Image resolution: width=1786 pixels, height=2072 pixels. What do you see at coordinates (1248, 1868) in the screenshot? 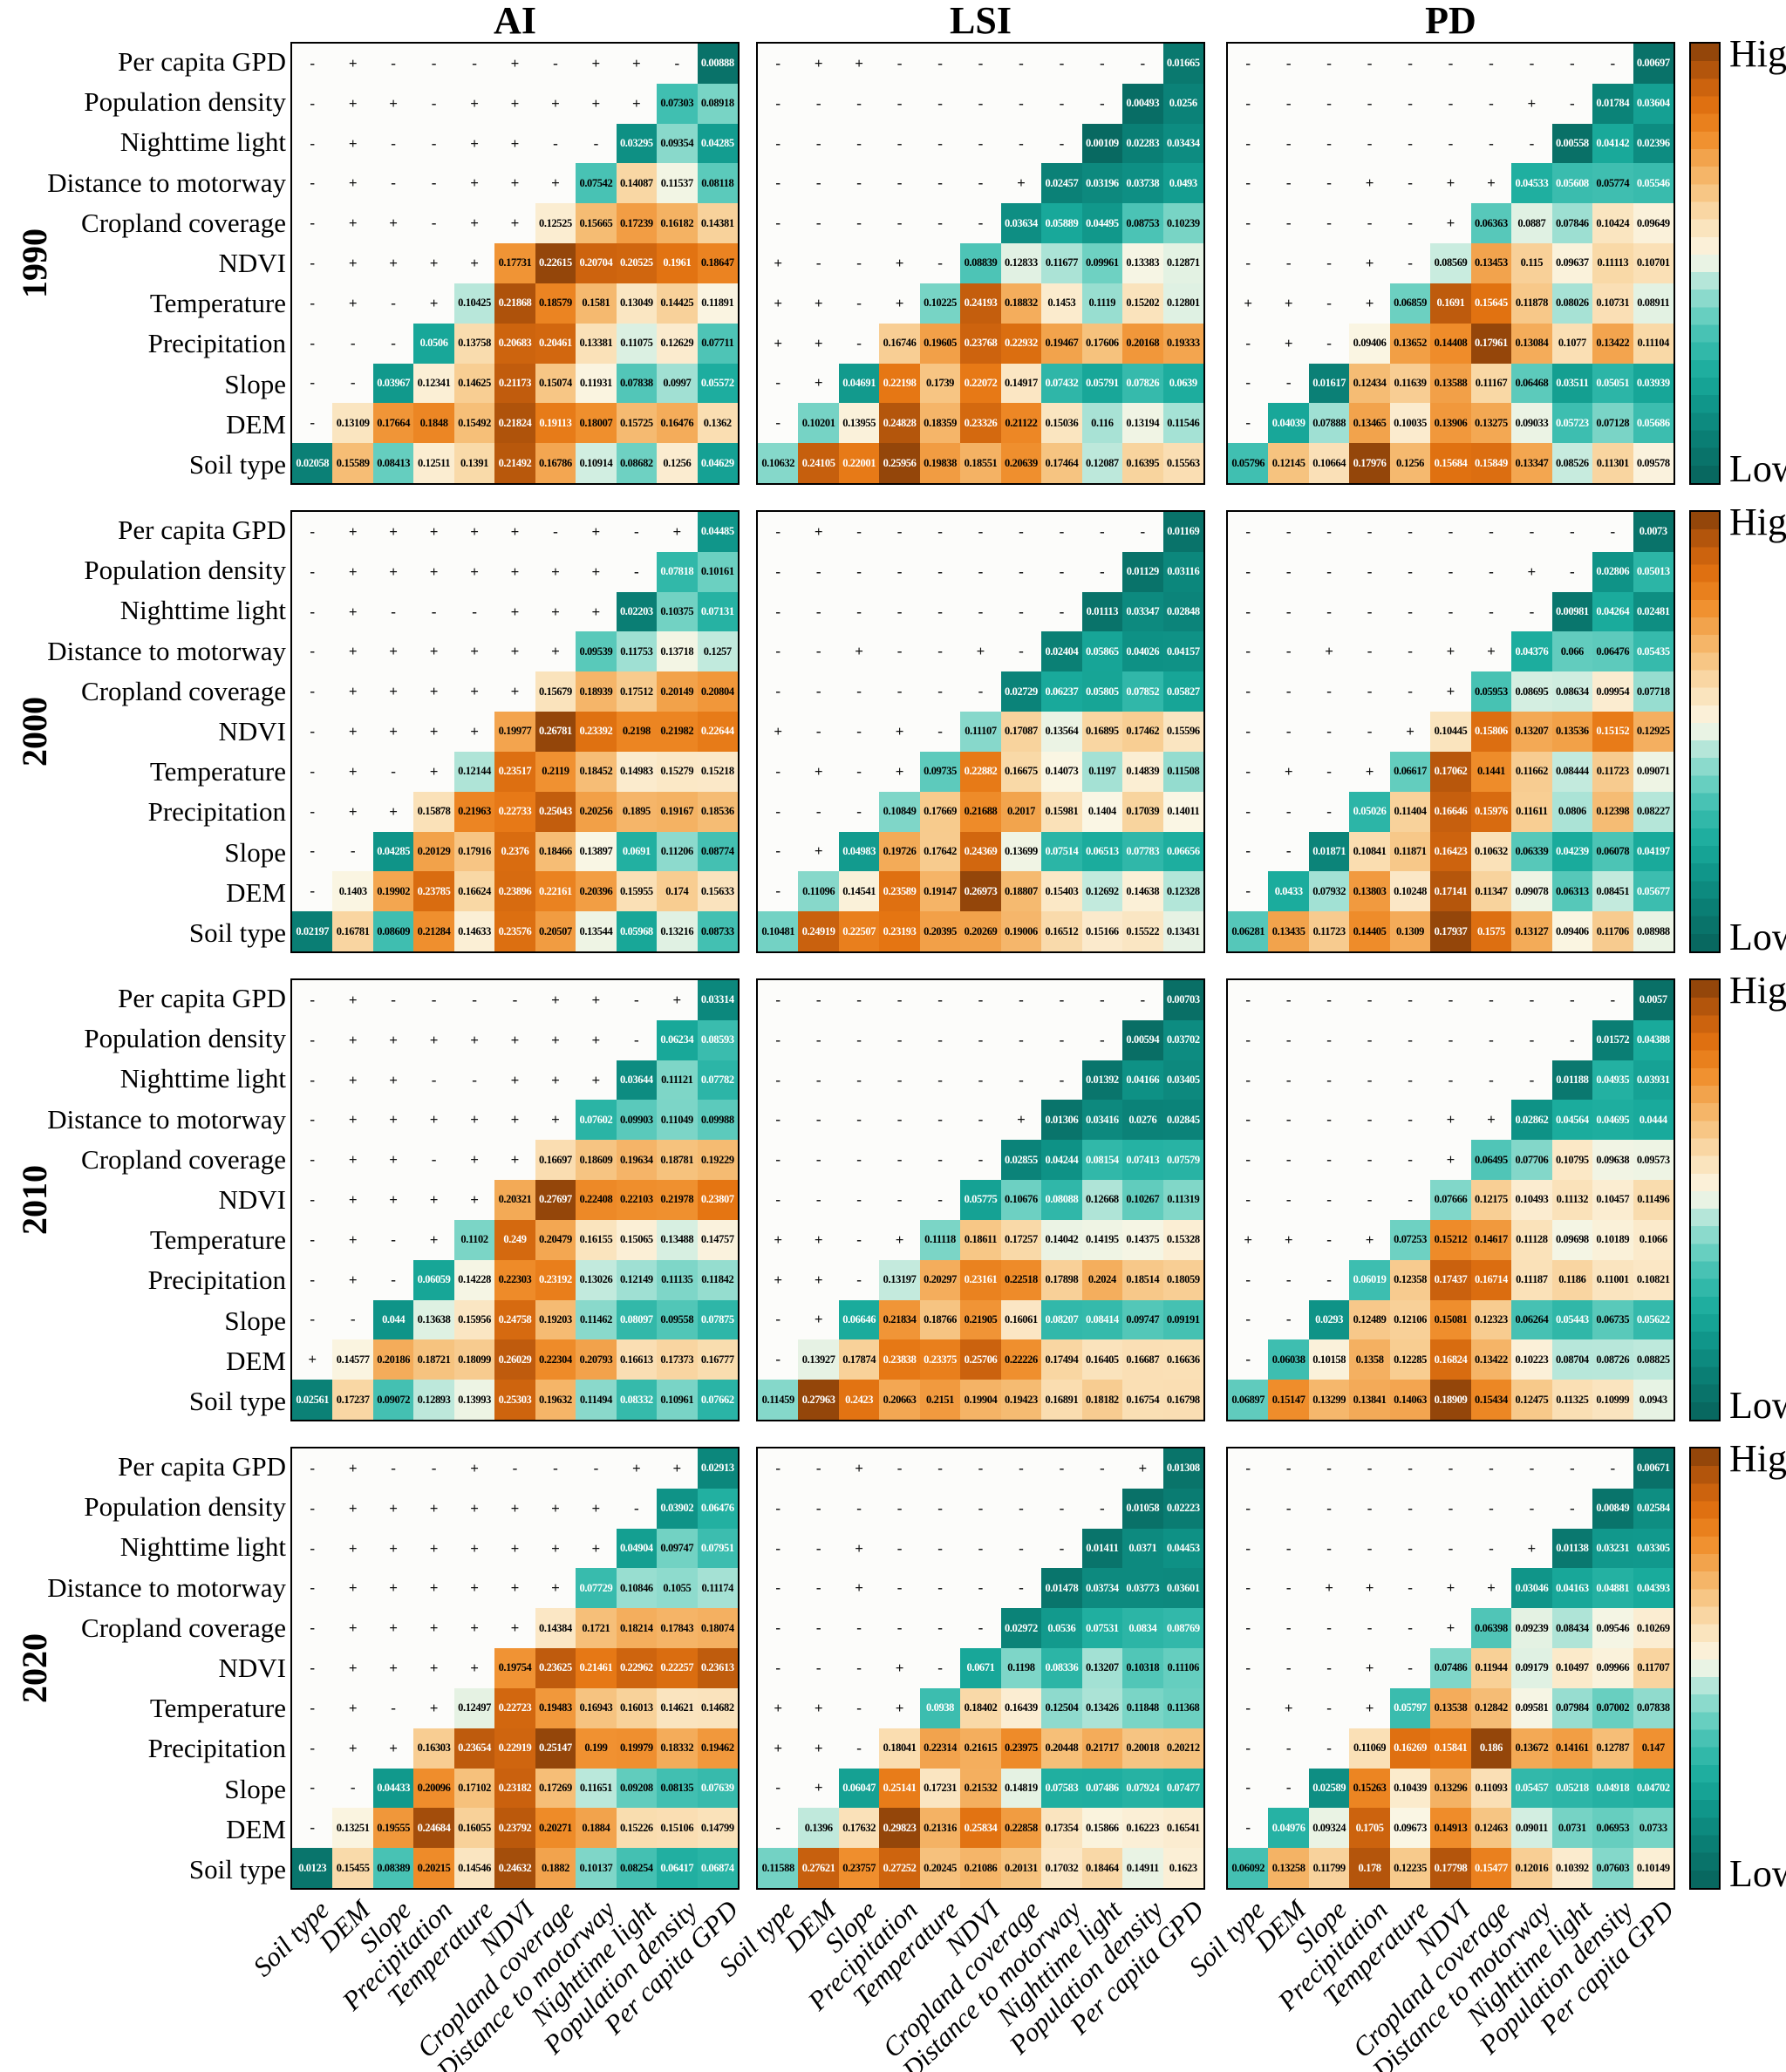
I see `matrix-cell-value: 0.06092` at bounding box center [1248, 1868].